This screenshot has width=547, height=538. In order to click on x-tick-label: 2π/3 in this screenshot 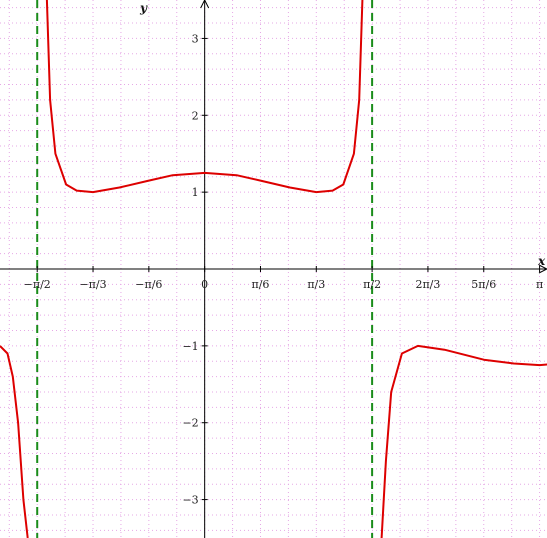, I will do `click(427, 284)`.